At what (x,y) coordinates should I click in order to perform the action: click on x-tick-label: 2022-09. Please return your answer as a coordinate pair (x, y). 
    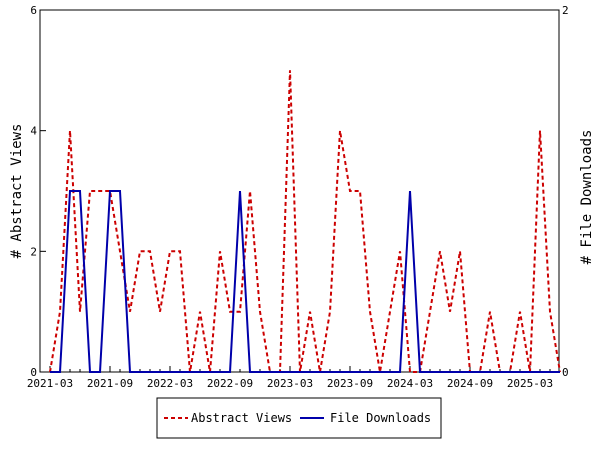
    Looking at the image, I should click on (230, 383).